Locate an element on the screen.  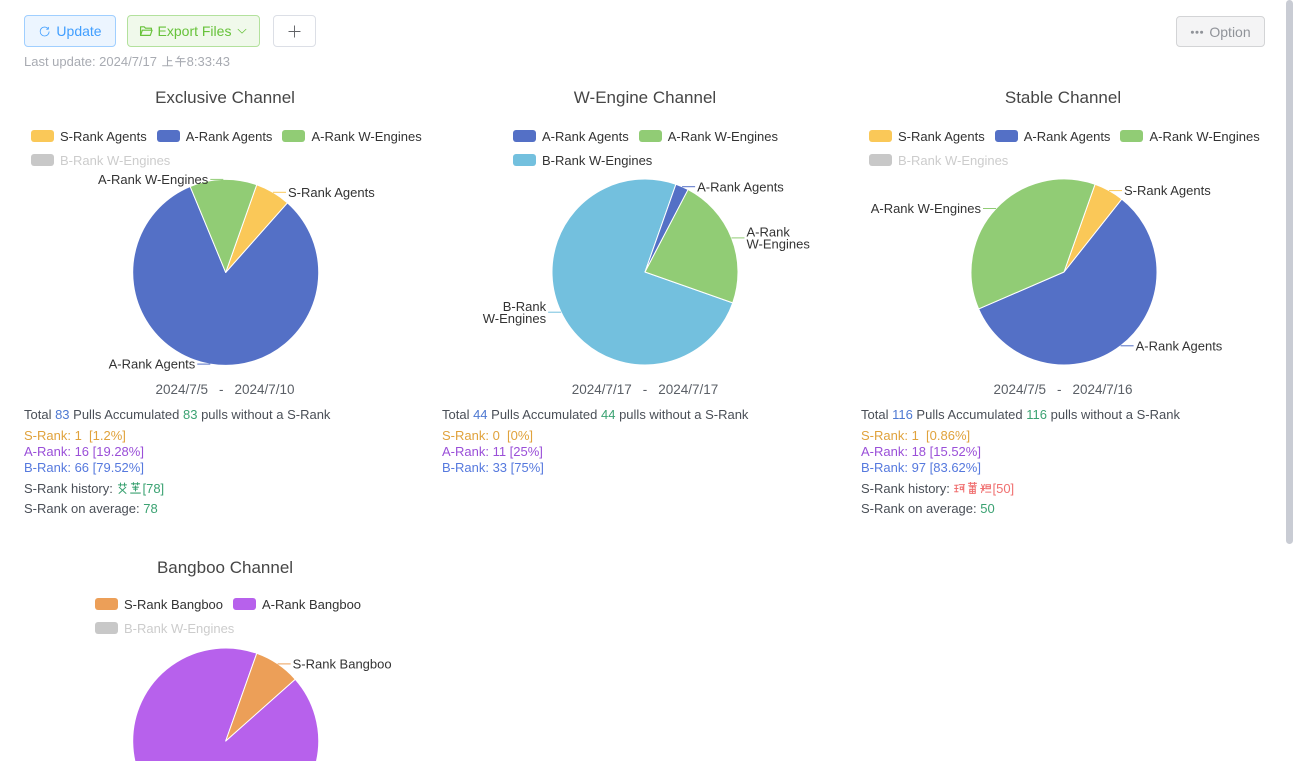
svg-text: B-Rank is located at coordinates (525, 306).